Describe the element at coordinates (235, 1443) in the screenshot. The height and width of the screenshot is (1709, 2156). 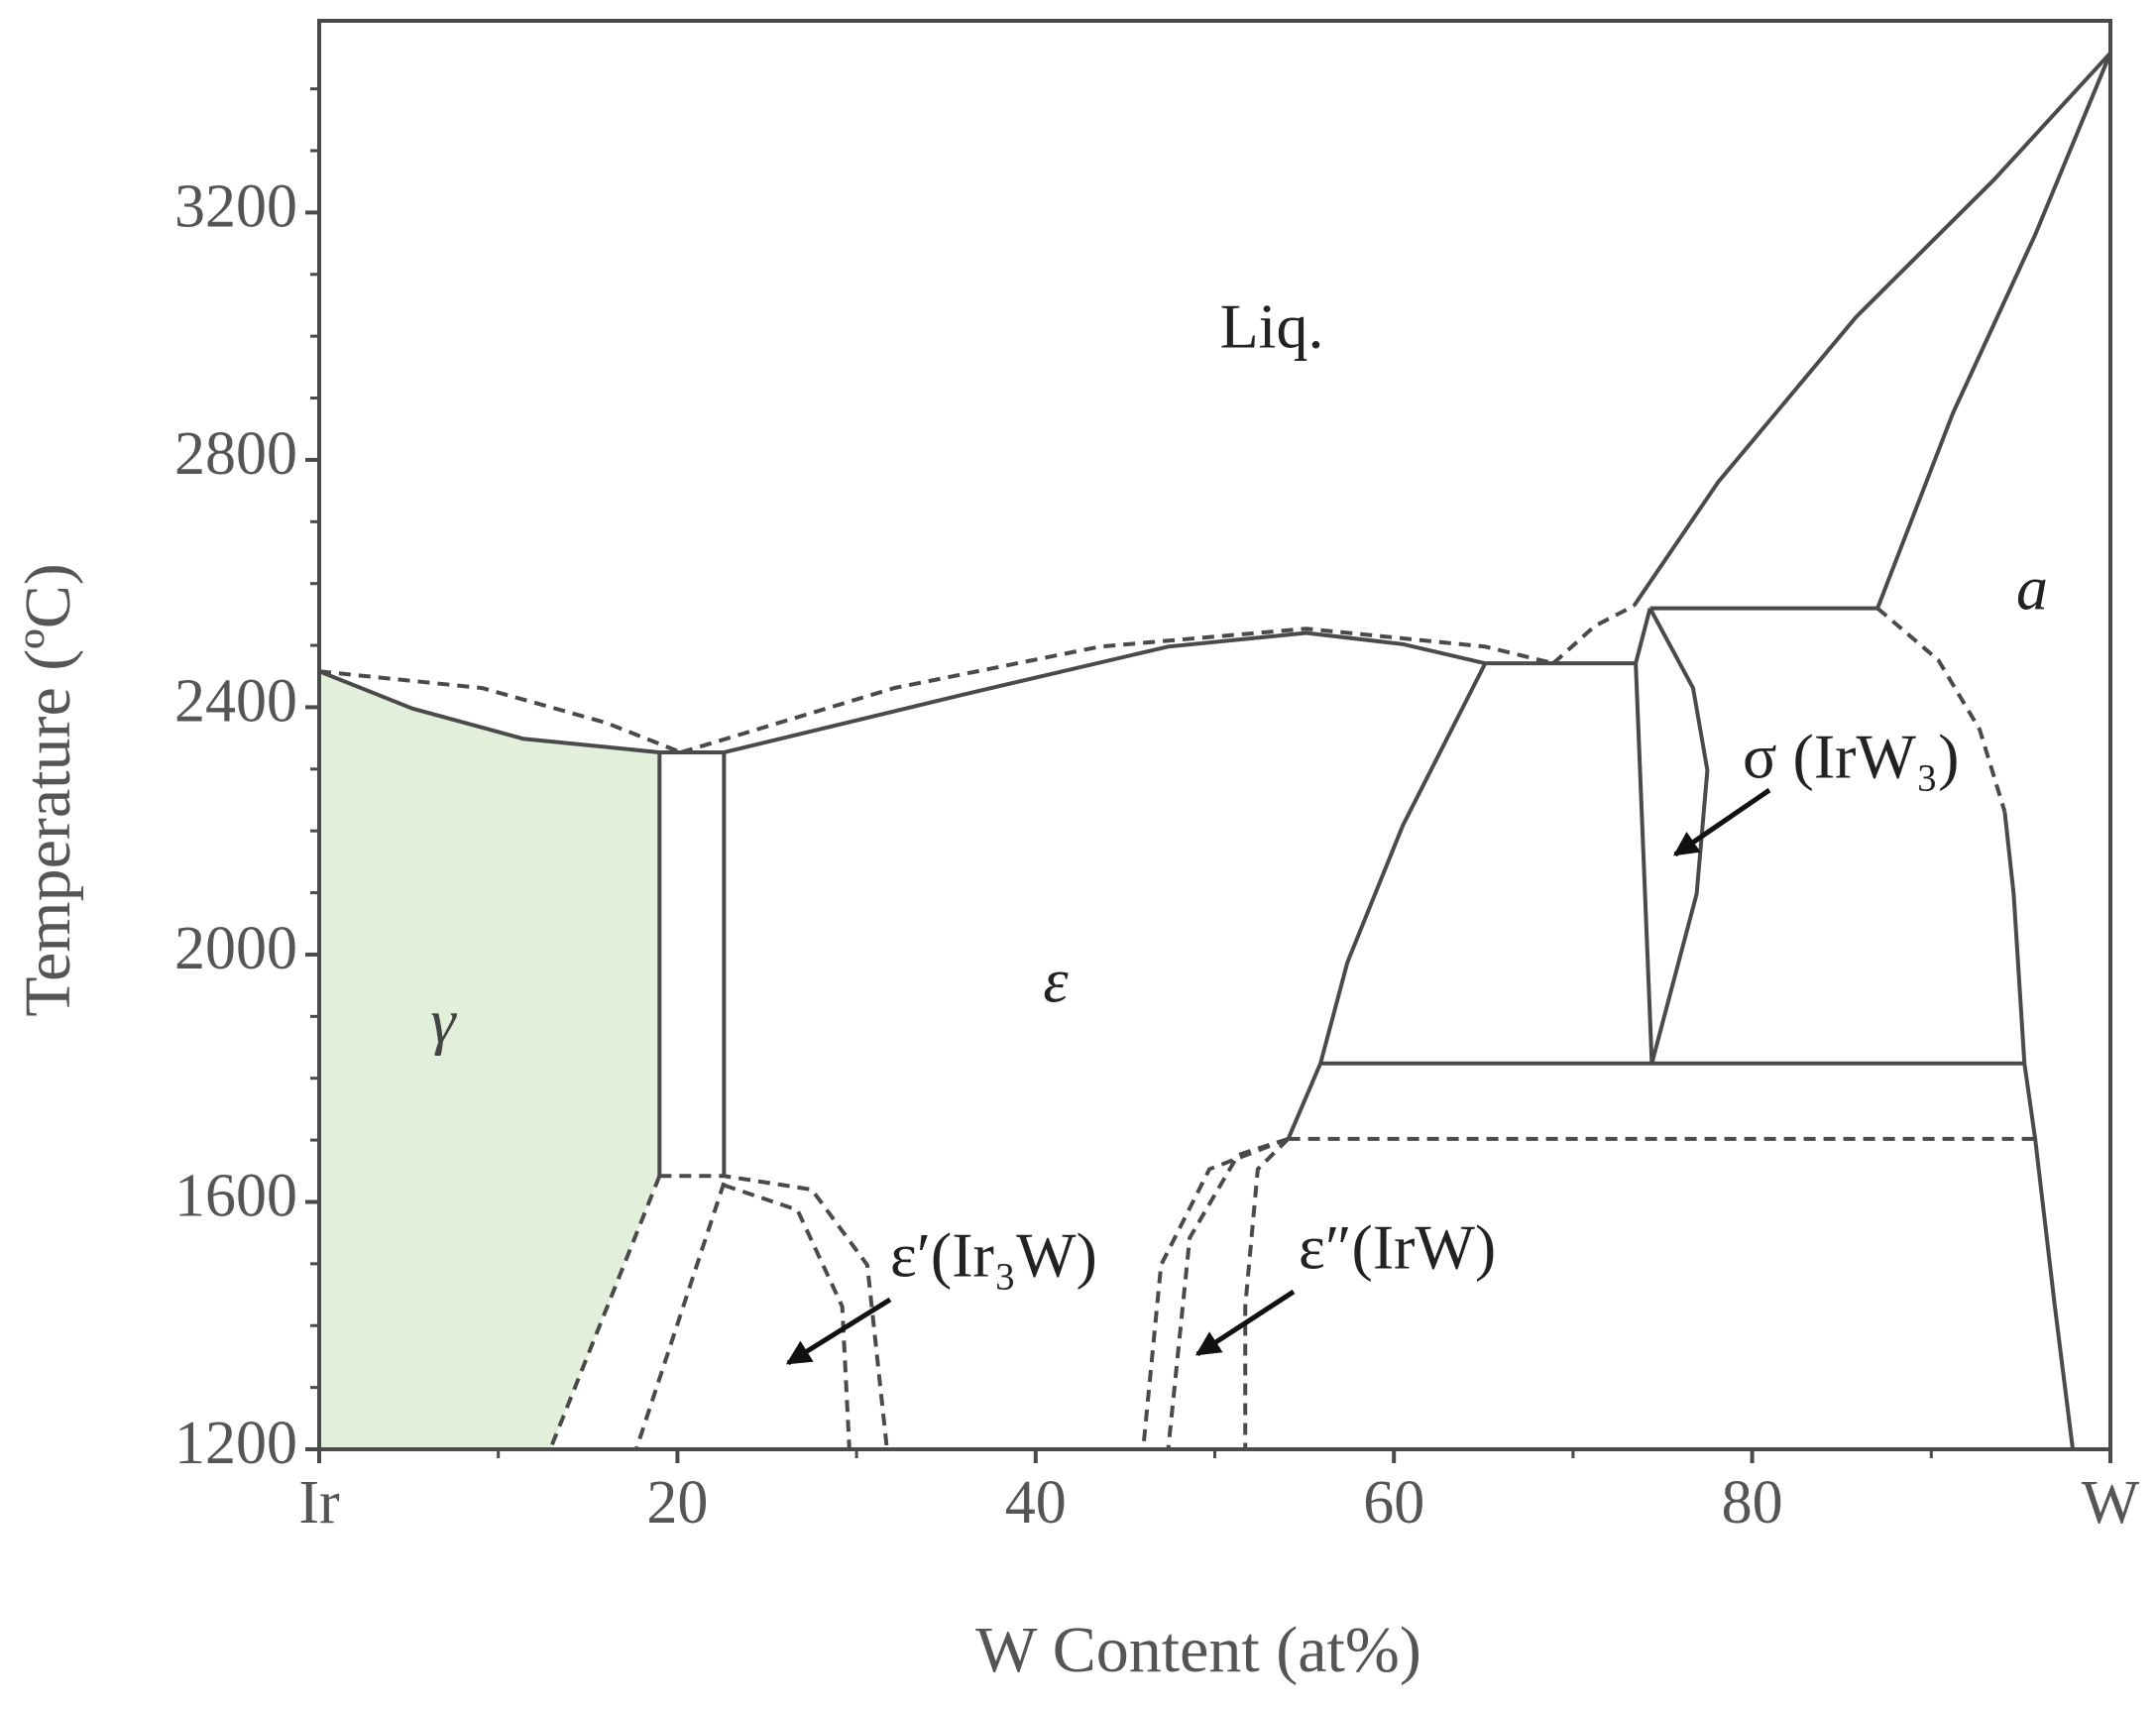
I see `y-tick-label: 1200` at that location.